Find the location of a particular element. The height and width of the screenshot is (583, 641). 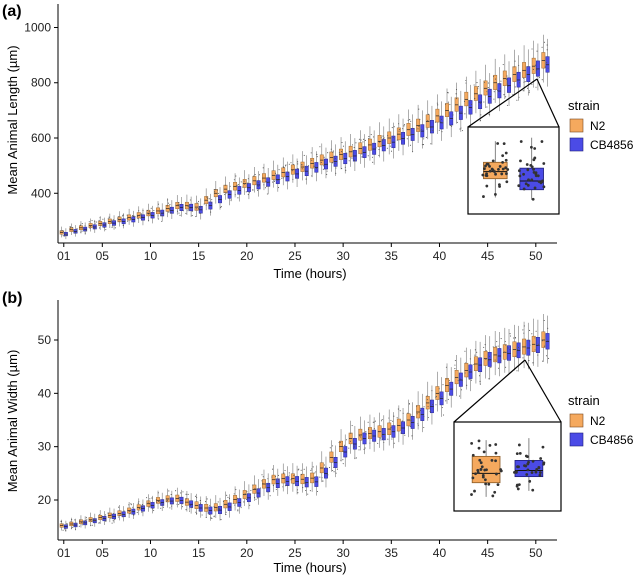

inset-connector is located at coordinates (489, 391).